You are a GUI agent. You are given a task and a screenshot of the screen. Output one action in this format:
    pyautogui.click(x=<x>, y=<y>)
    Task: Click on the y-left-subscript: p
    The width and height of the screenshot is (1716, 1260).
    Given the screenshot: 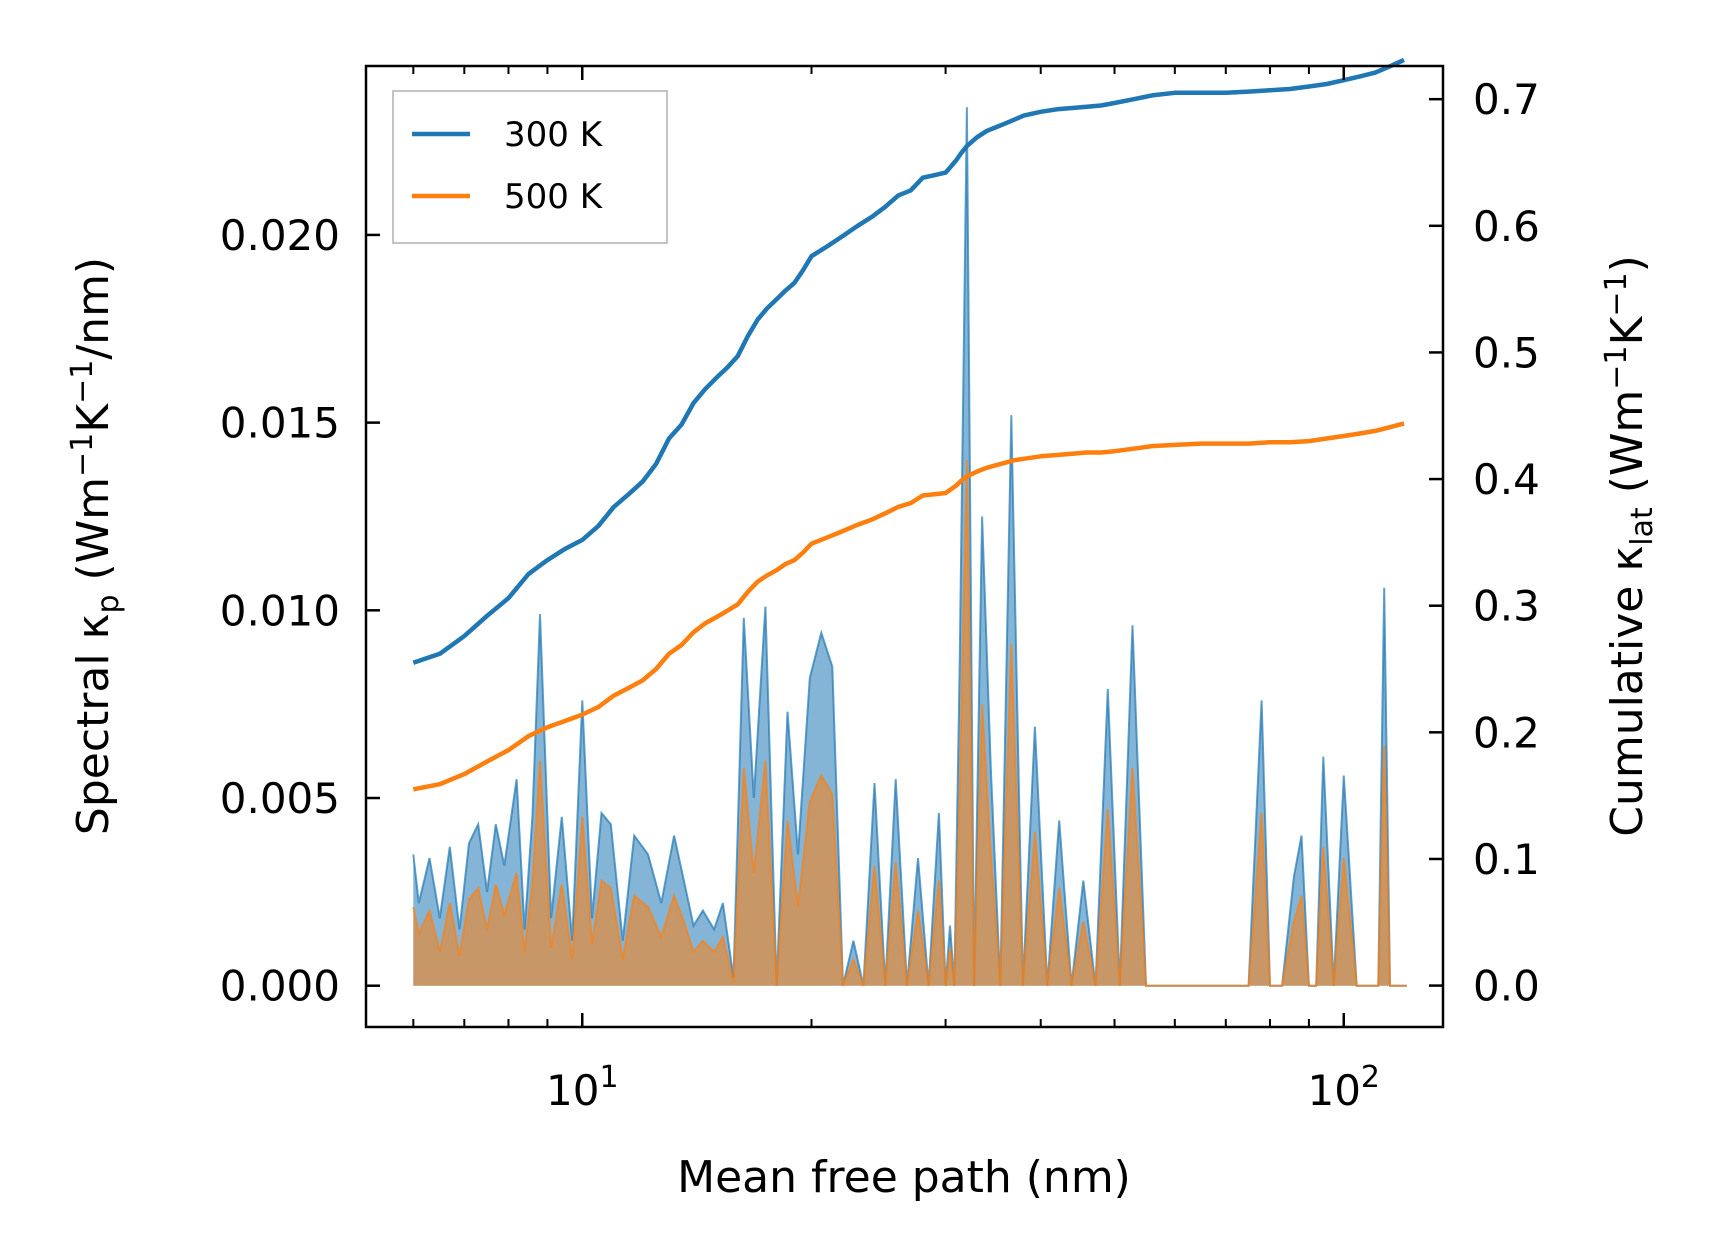 What is the action you would take?
    pyautogui.click(x=108, y=603)
    